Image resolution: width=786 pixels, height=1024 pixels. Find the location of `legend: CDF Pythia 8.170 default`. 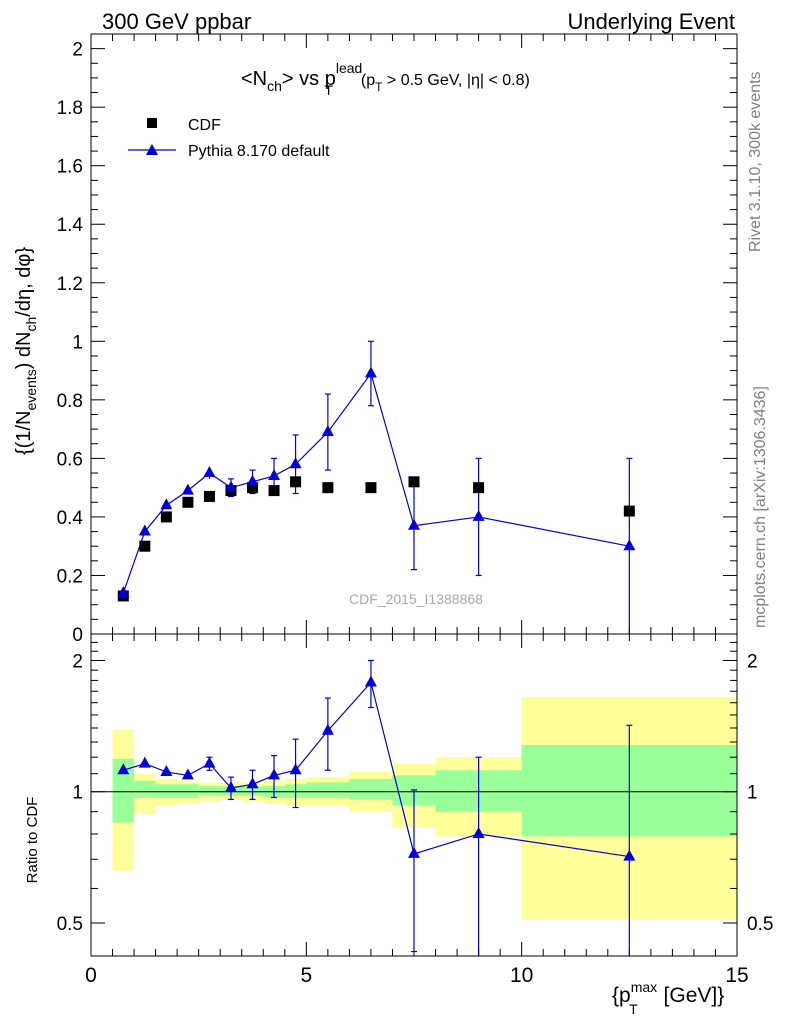

legend: CDF Pythia 8.170 default is located at coordinates (229, 138).